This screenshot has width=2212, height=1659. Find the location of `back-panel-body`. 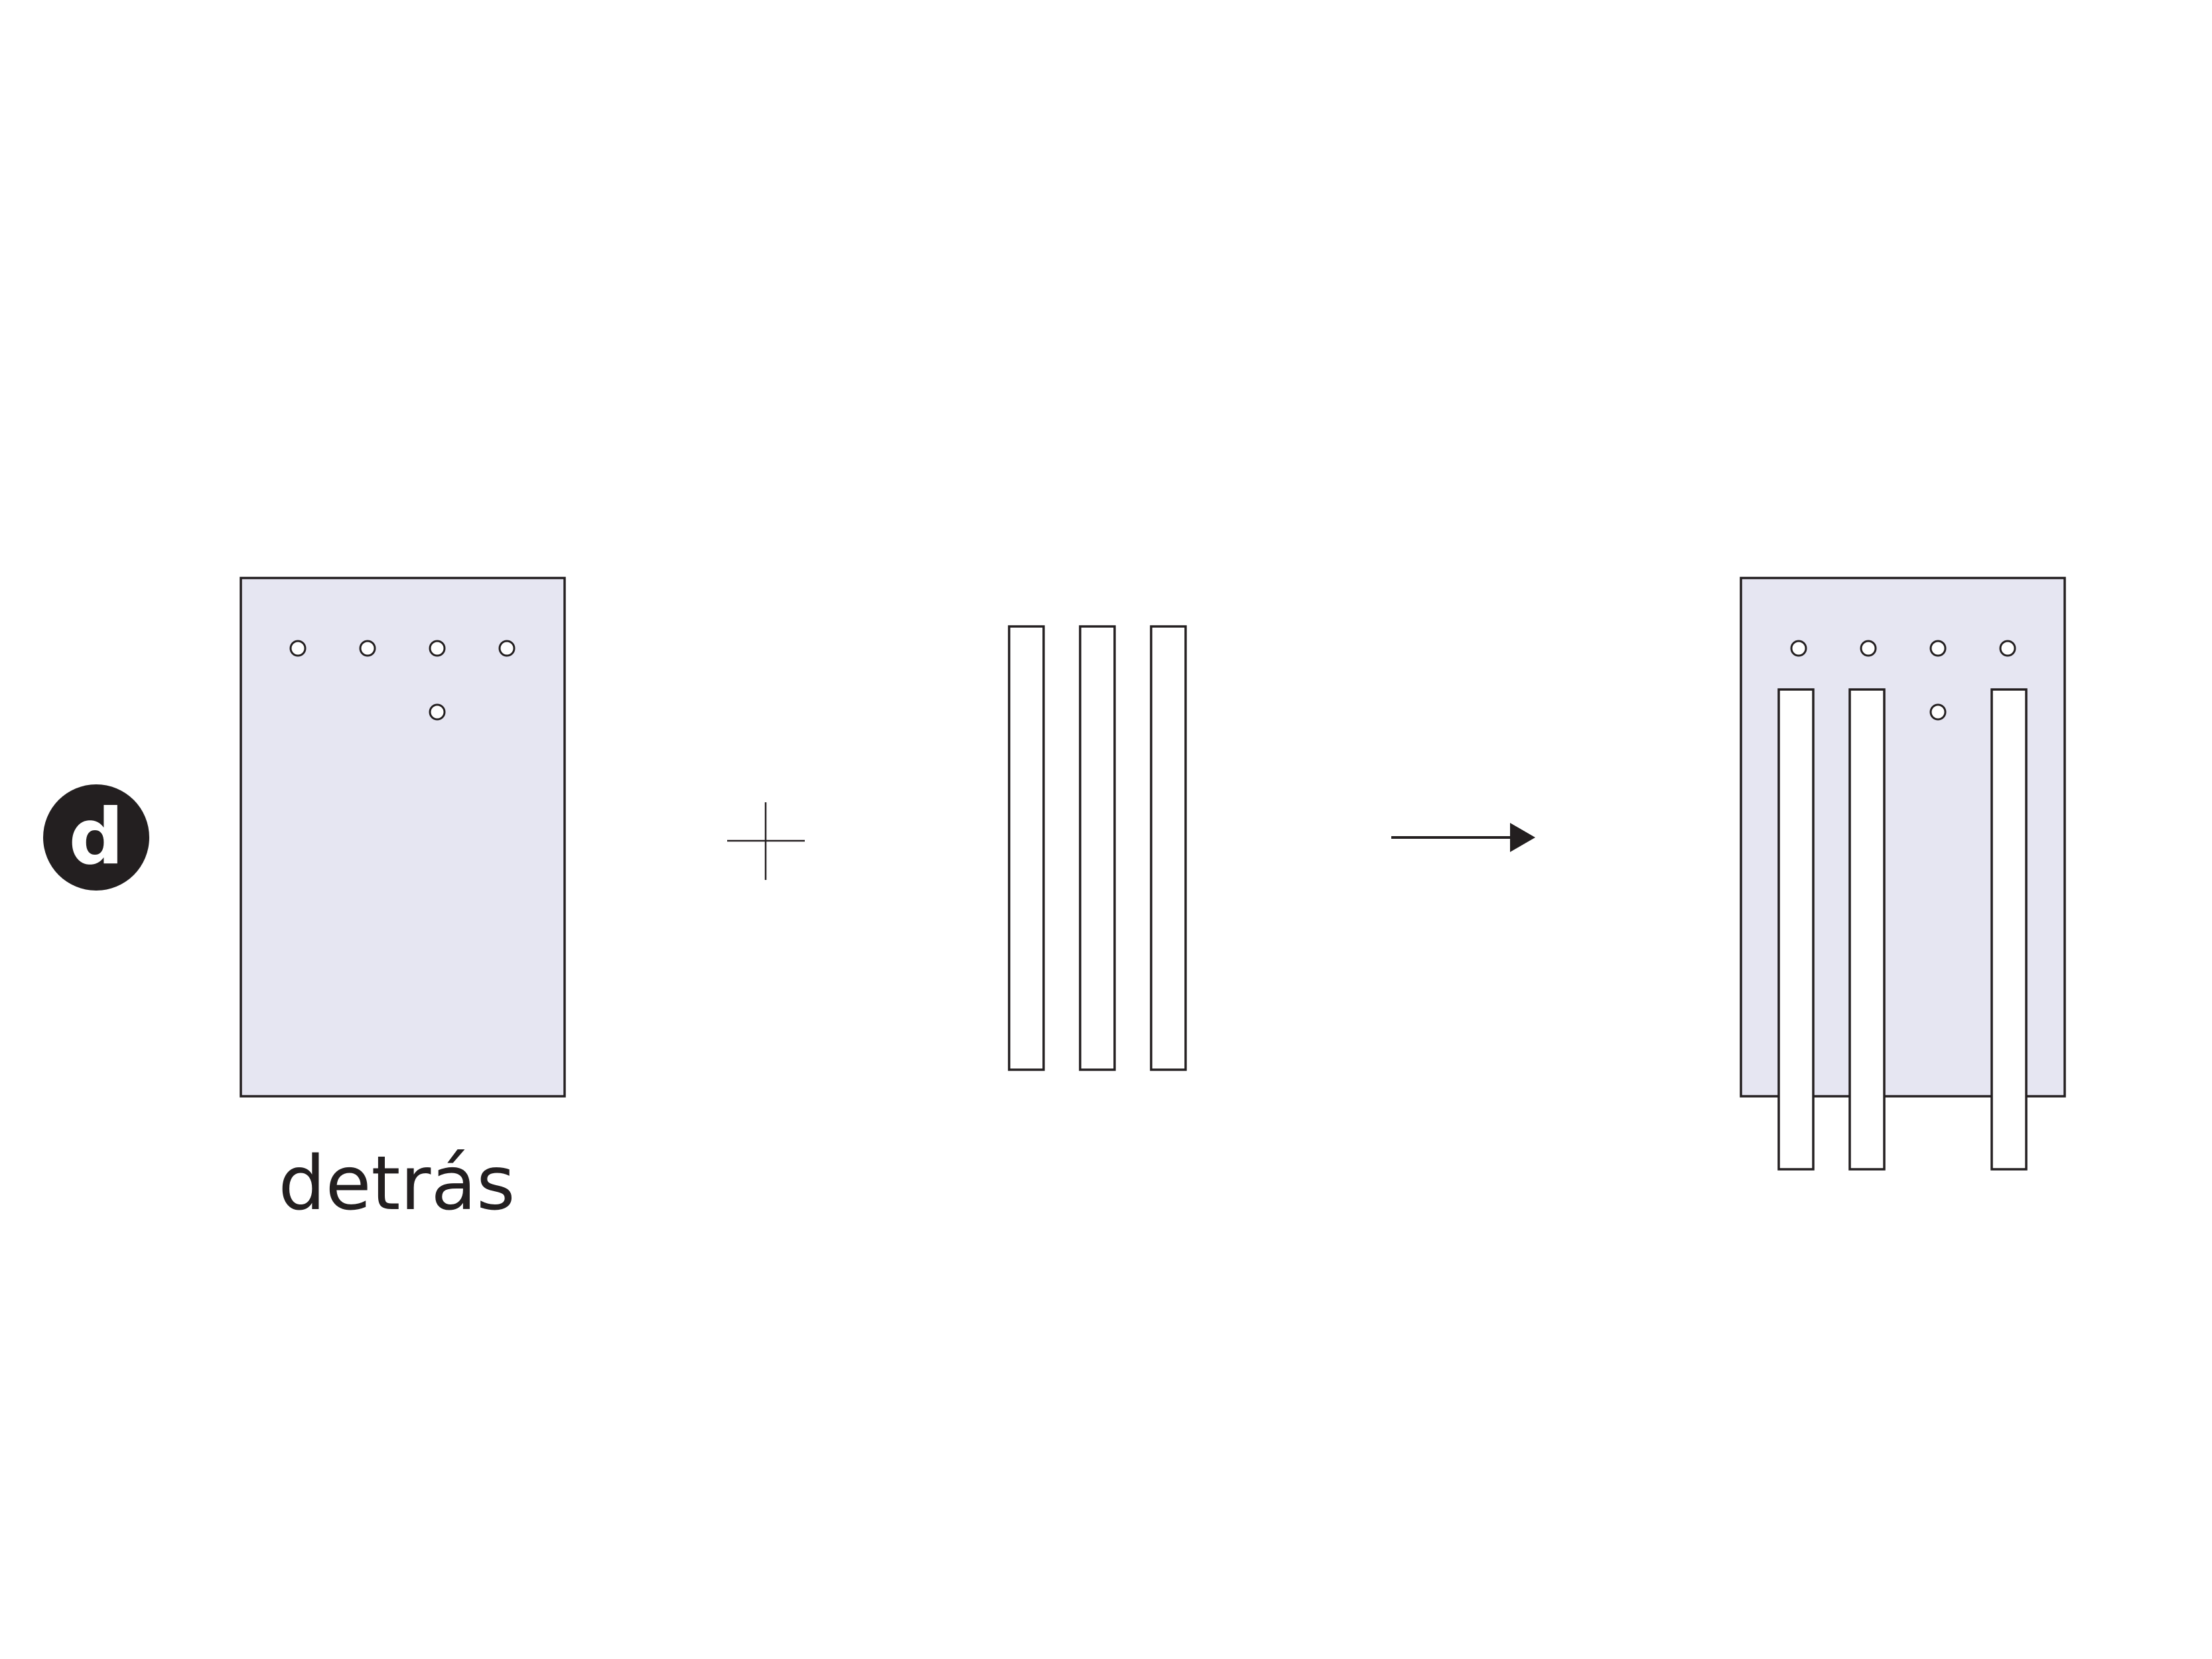

back-panel-body is located at coordinates (403, 837).